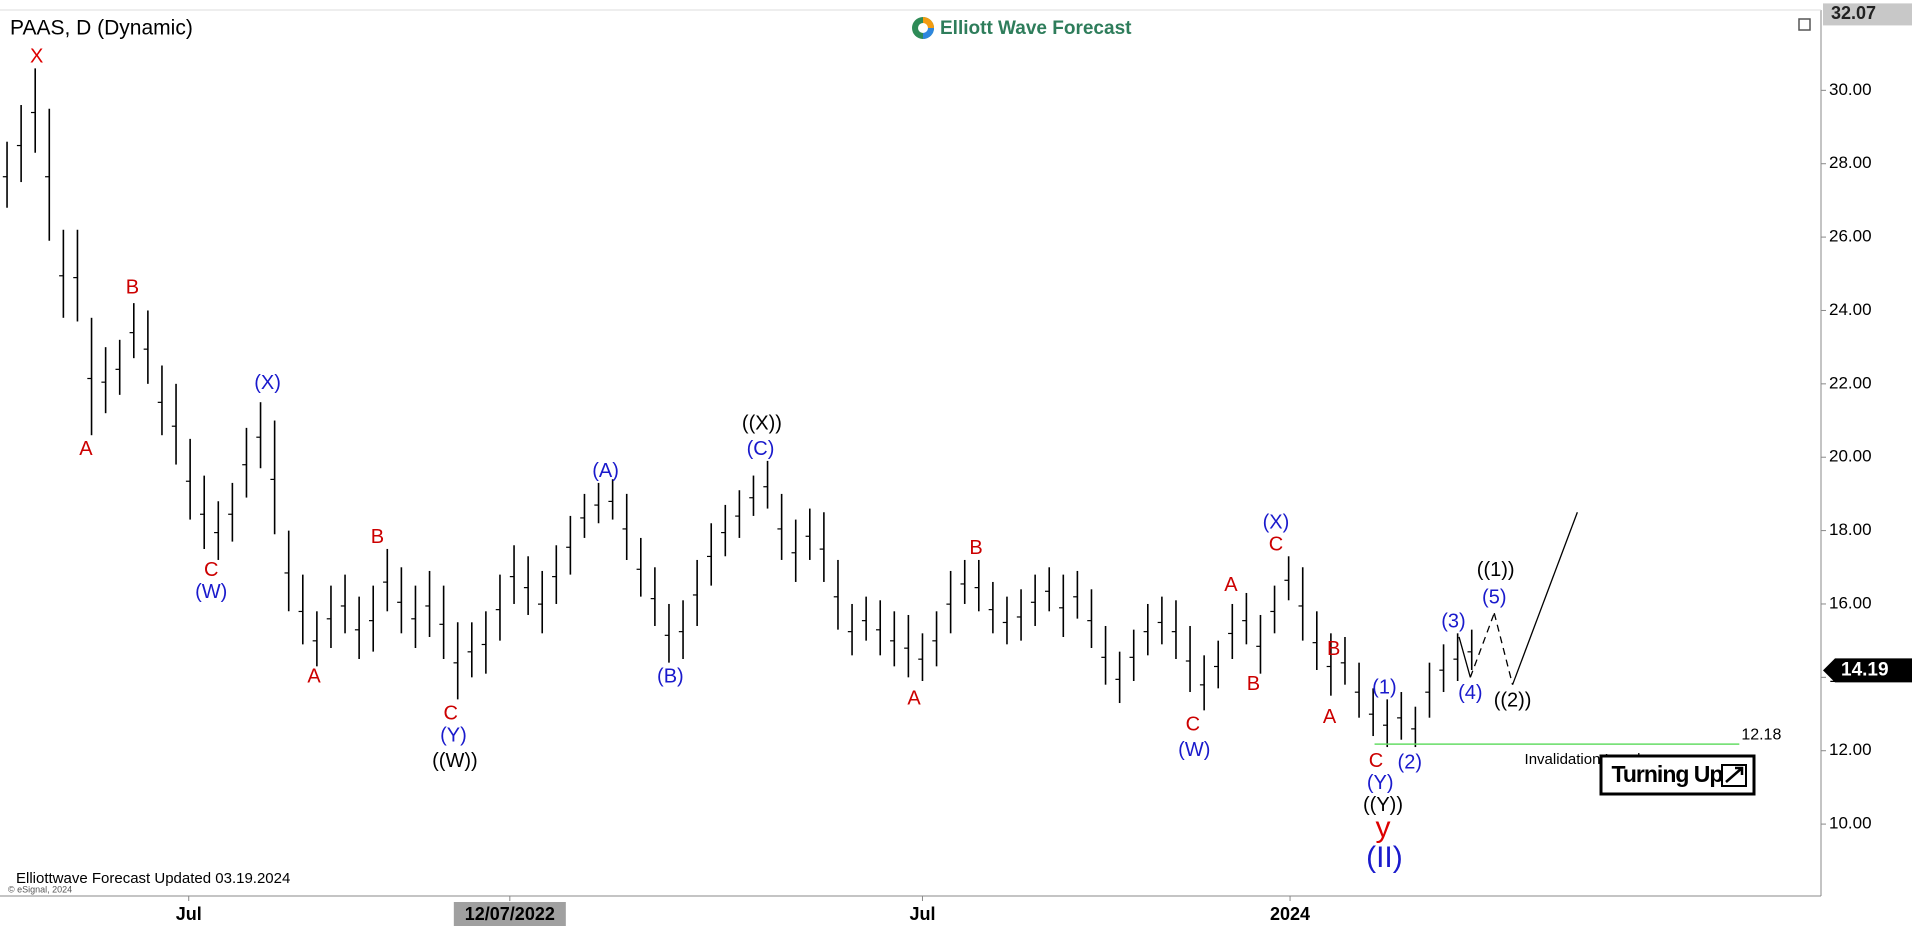  Describe the element at coordinates (1865, 669) in the screenshot. I see `last-price-label: 14.19` at that location.